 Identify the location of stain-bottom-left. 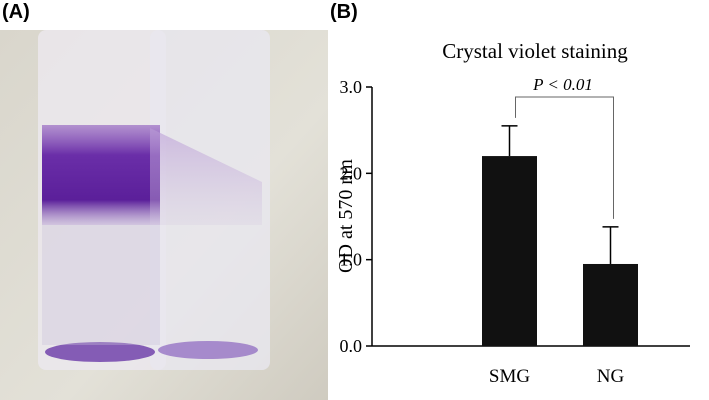
(100, 352).